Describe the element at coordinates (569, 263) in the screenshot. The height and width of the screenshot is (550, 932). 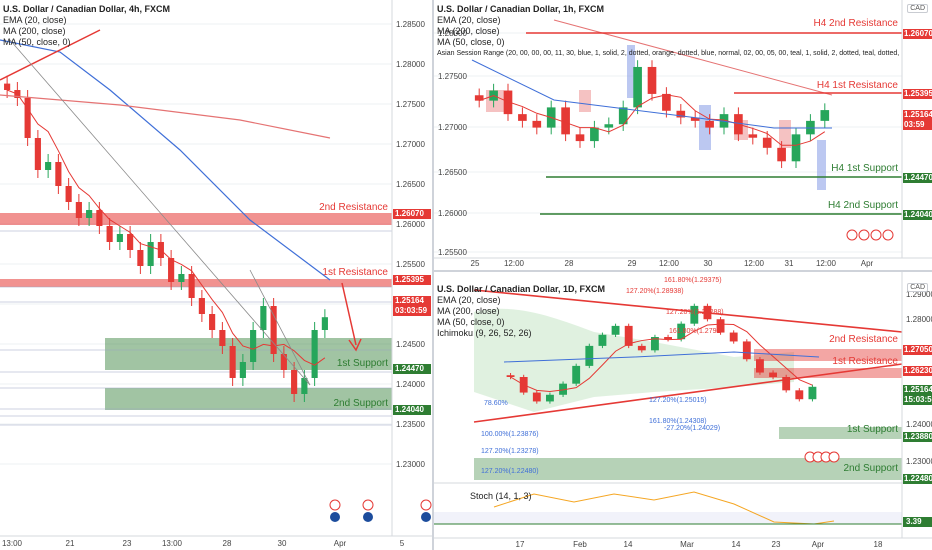
I see `time-tick-label: 28` at that location.